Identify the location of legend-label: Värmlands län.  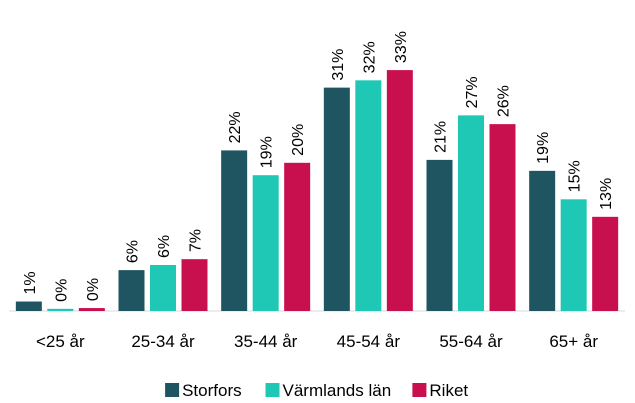
(337, 390).